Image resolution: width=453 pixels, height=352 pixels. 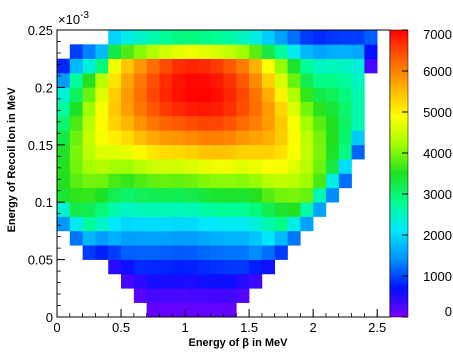 I want to click on color-scale-tick-label: 5000, so click(x=437, y=112).